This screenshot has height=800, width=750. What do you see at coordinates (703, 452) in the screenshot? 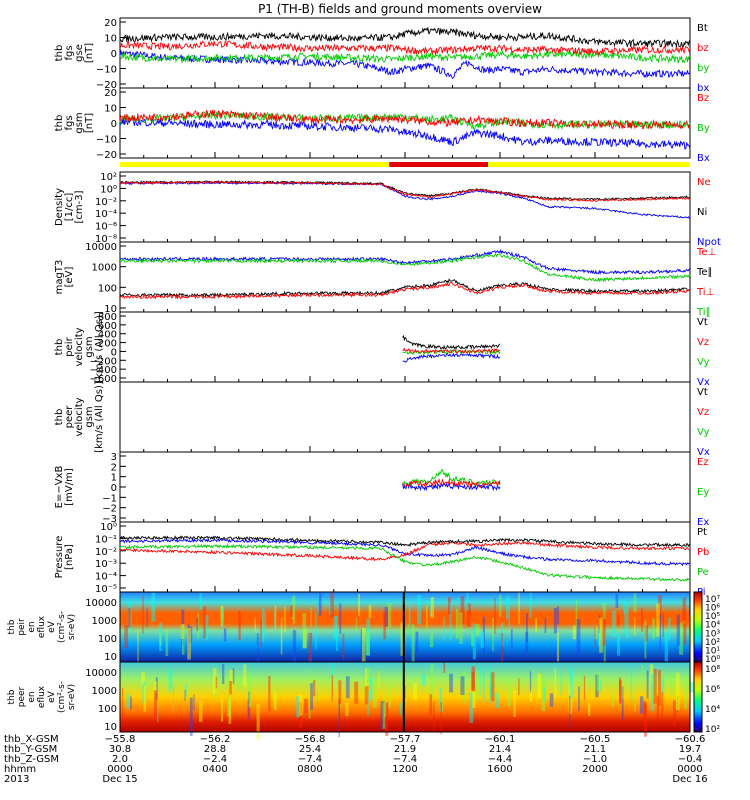
I see `legend-Vx: Vx` at bounding box center [703, 452].